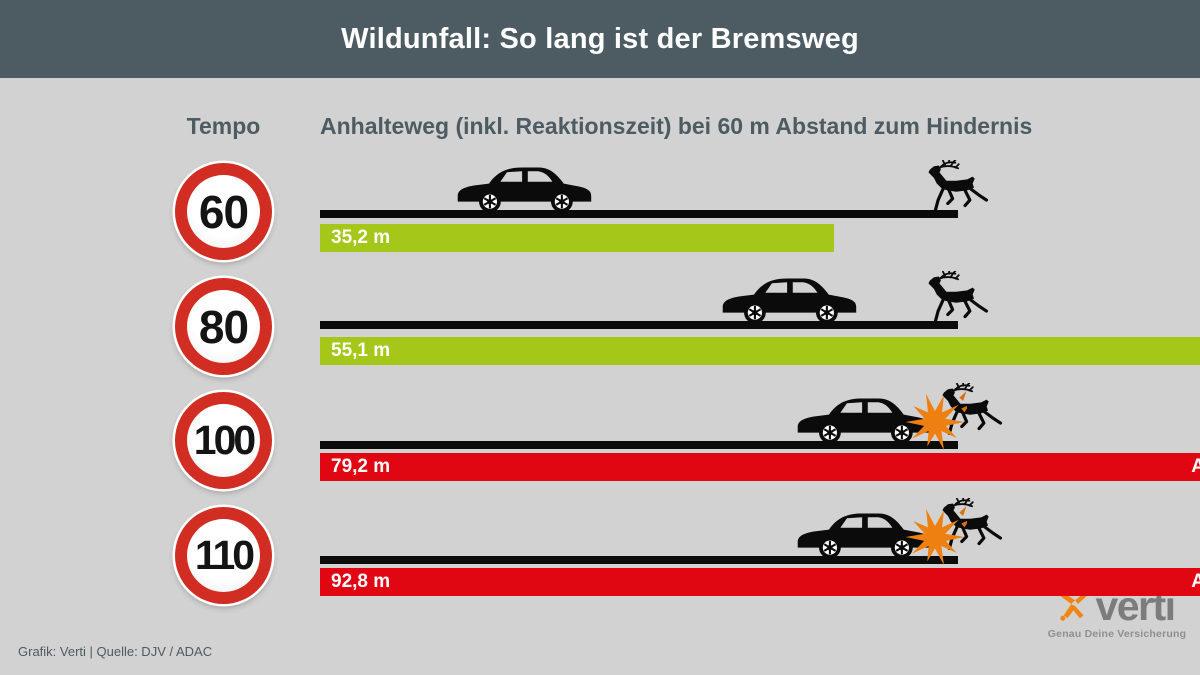 The width and height of the screenshot is (1200, 675). I want to click on page-title: Wildunfall: So lang ist der Bremsweg, so click(600, 38).